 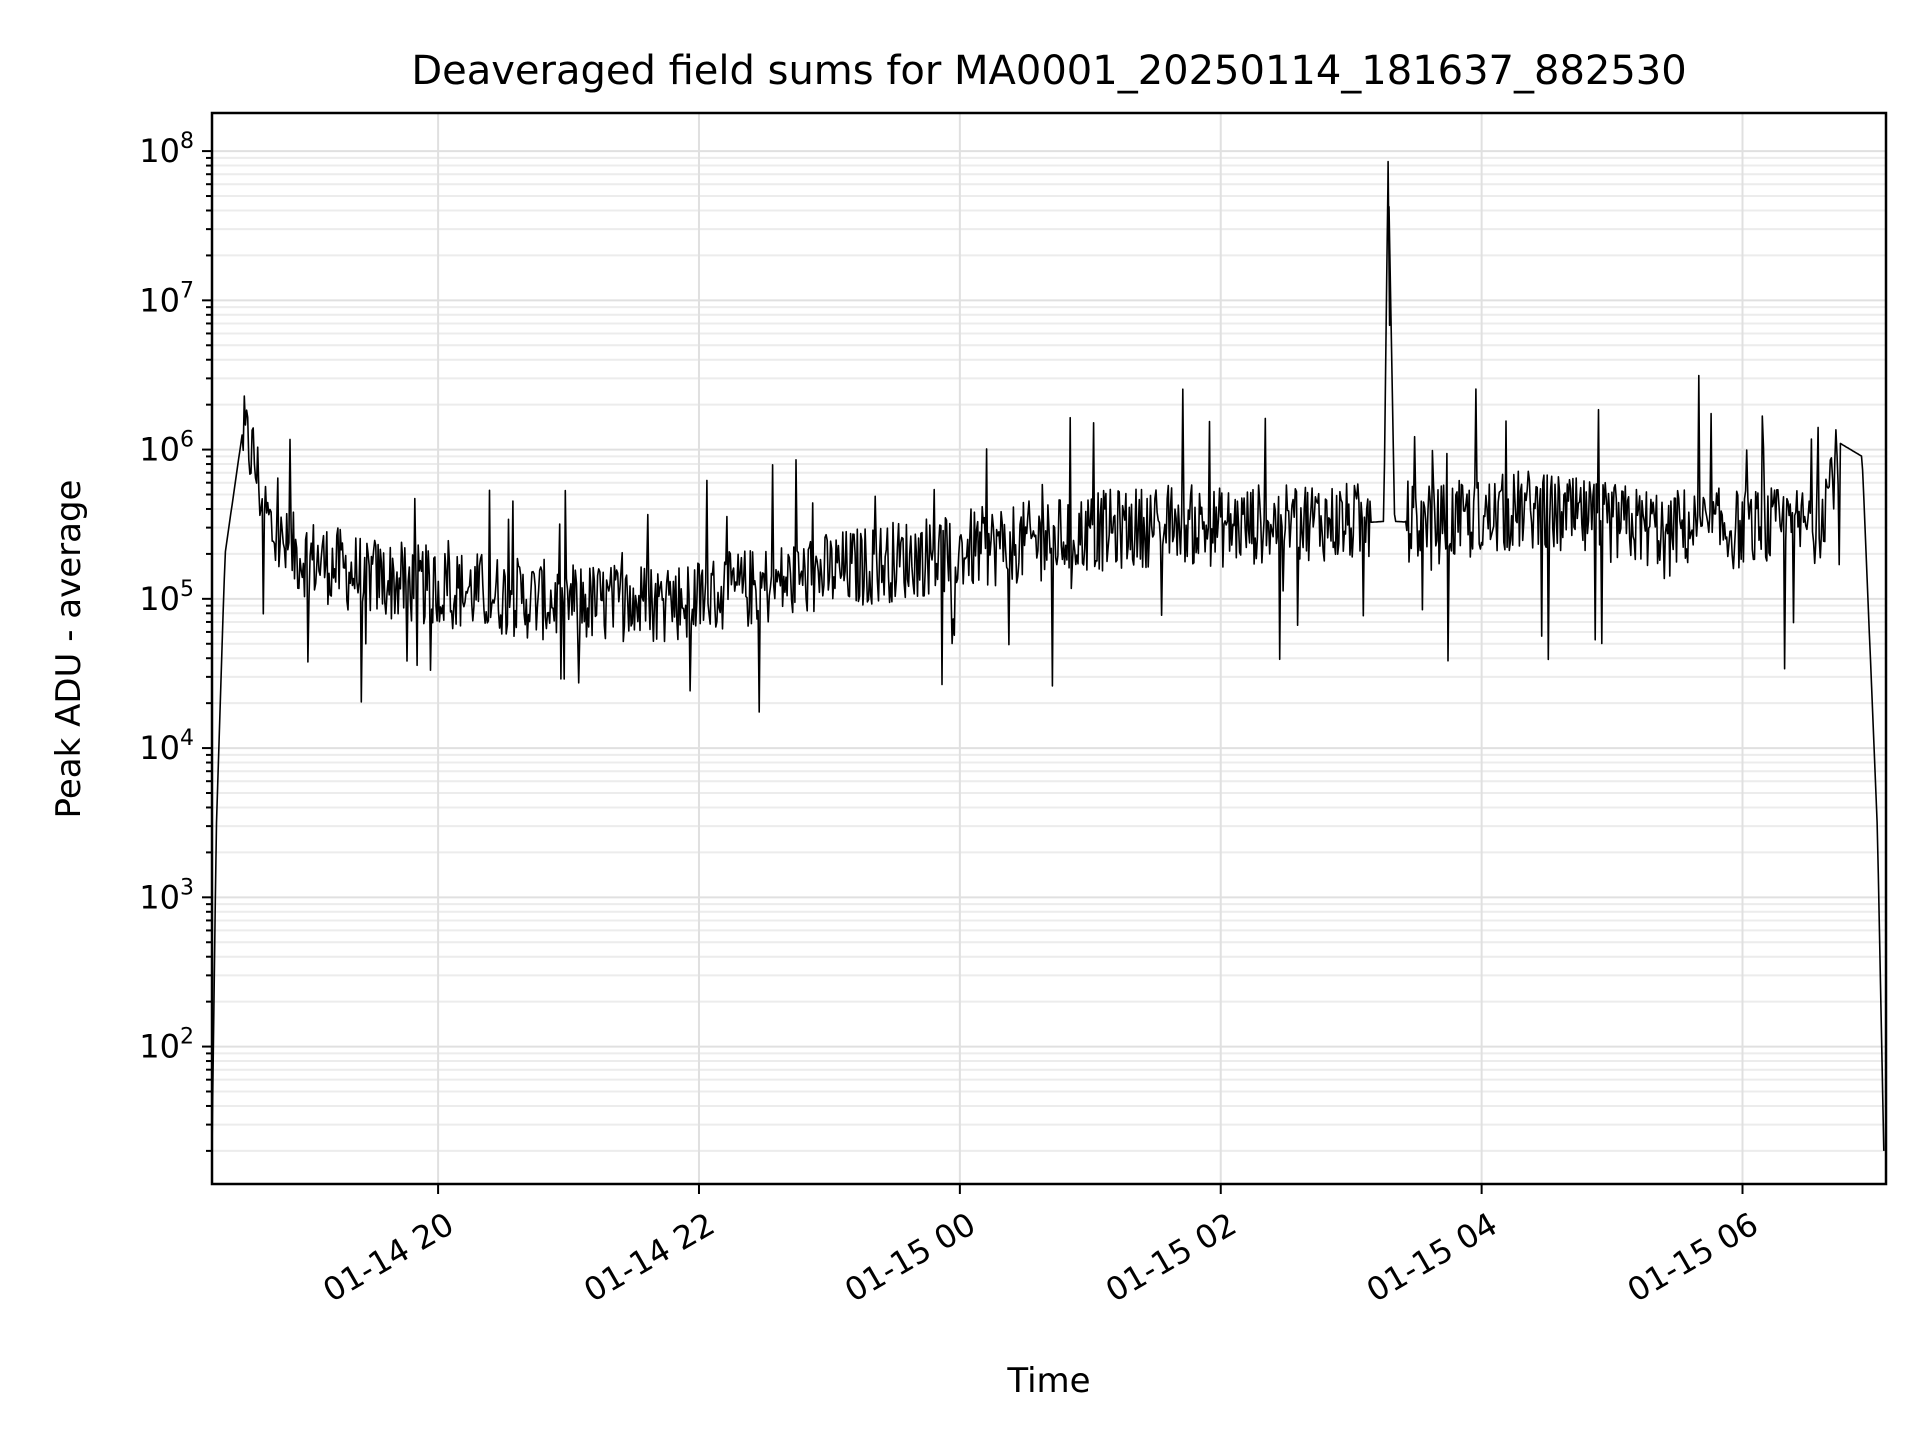 What do you see at coordinates (166, 597) in the screenshot?
I see `y-tick-label: 105` at bounding box center [166, 597].